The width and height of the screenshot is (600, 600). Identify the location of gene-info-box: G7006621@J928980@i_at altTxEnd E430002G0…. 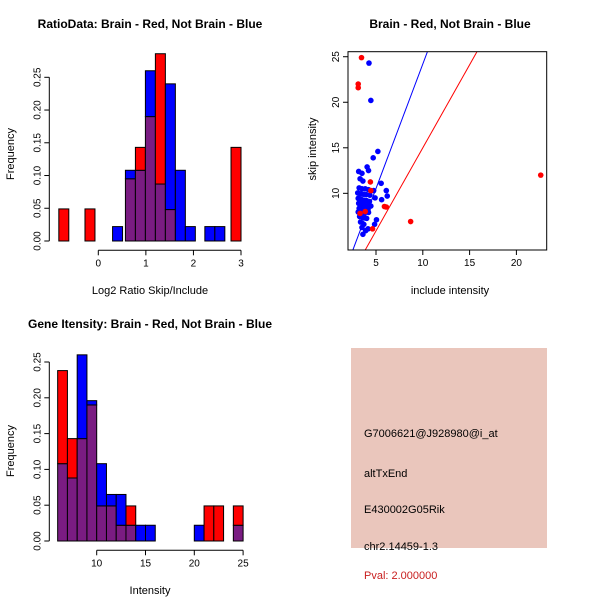
(449, 465).